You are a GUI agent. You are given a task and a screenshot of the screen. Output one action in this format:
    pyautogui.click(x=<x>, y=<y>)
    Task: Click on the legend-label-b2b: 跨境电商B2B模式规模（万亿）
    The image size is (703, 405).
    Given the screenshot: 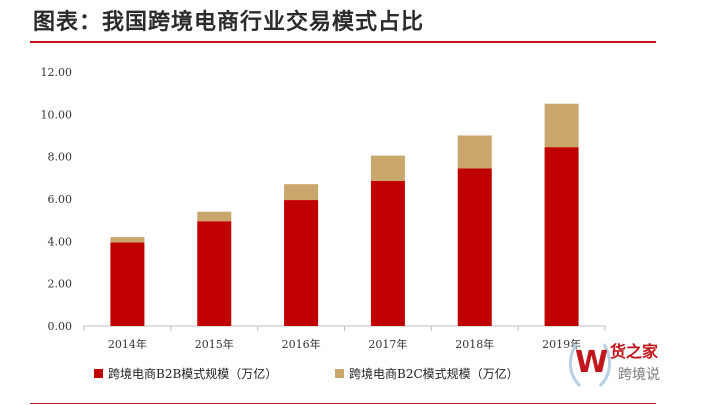 What is the action you would take?
    pyautogui.click(x=192, y=373)
    